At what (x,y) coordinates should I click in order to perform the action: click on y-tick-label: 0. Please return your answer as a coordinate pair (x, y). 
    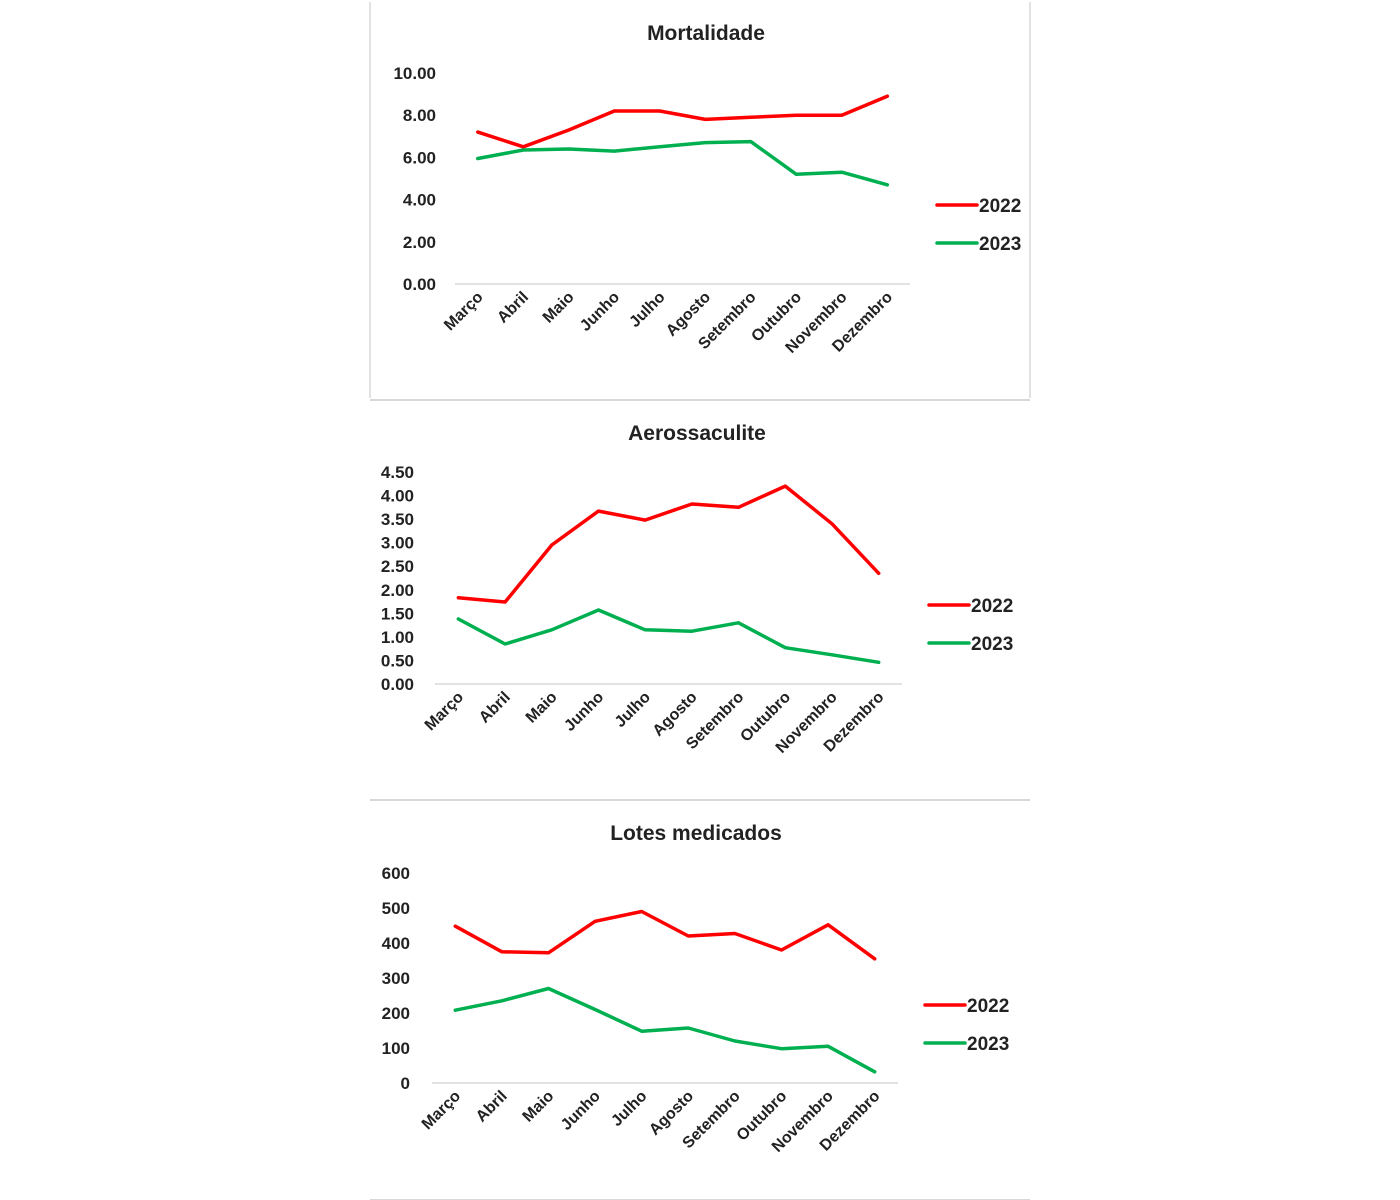
    Looking at the image, I should click on (405, 1083).